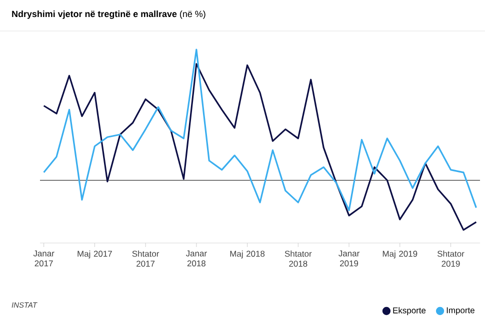 The width and height of the screenshot is (485, 325). Describe the element at coordinates (146, 258) in the screenshot. I see `x-tick-label: Shtator 2017` at that location.